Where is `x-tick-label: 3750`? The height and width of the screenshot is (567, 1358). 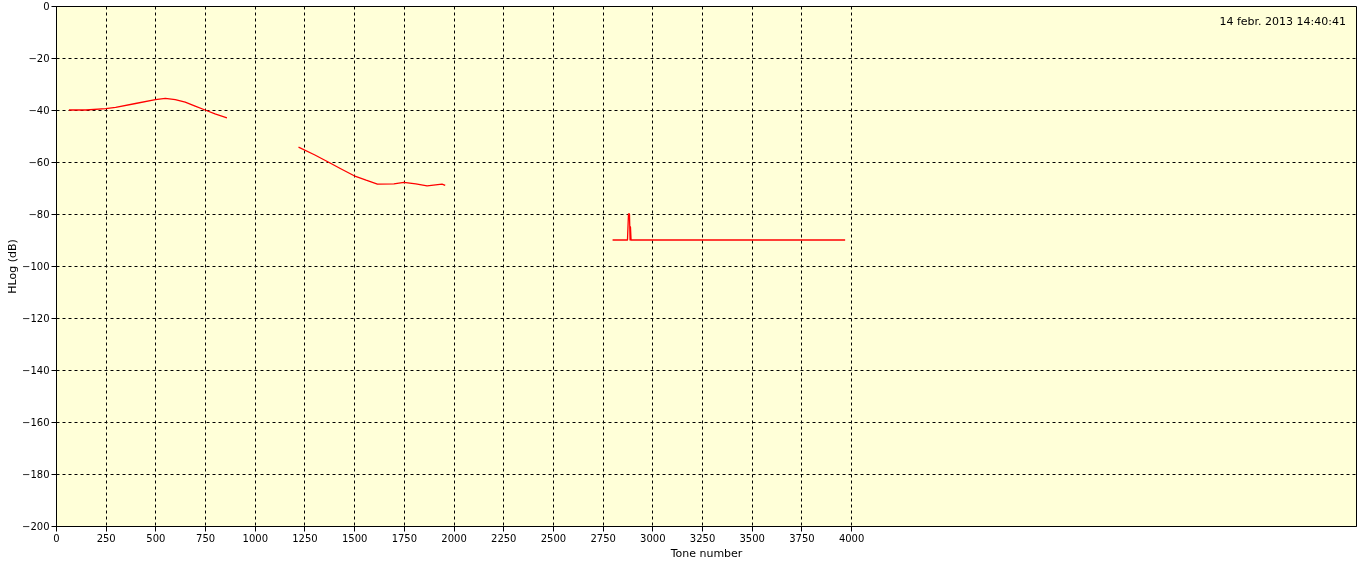
x-tick-label: 3750 is located at coordinates (802, 538).